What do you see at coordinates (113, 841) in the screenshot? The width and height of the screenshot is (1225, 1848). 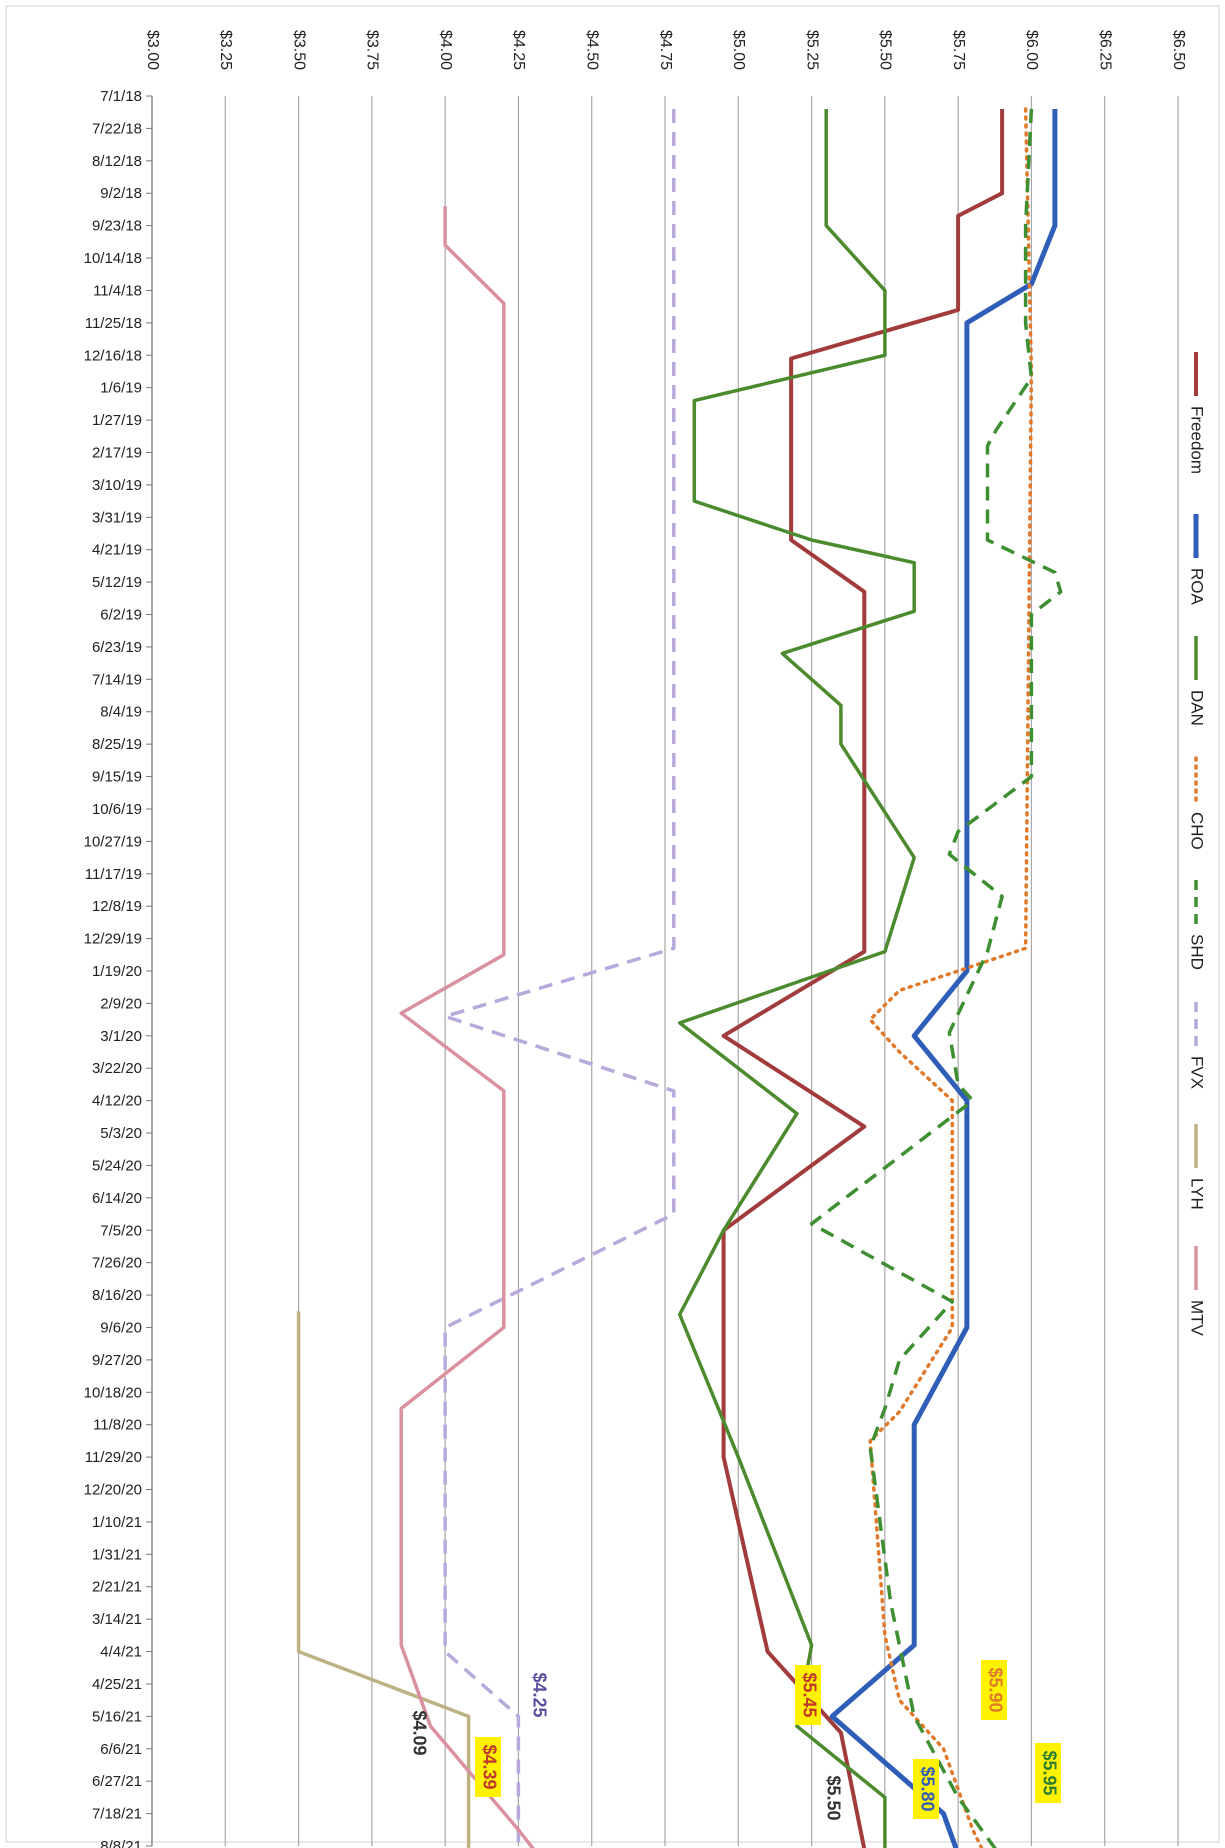 I see `y-tick-label: 10/27/19` at bounding box center [113, 841].